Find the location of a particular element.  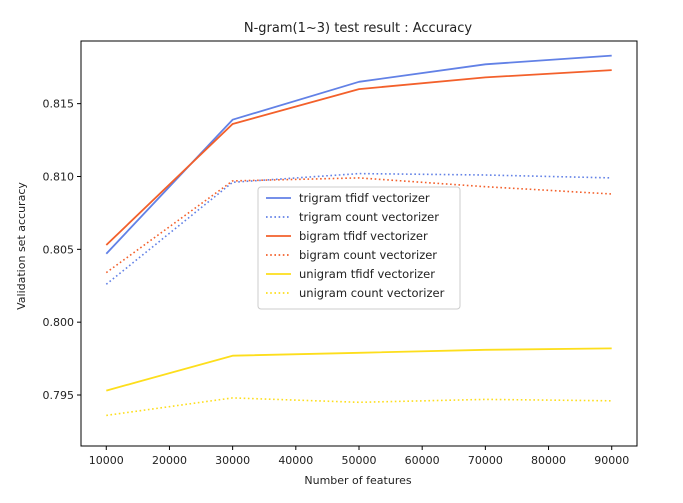

legend-label: bigram tfidf vectorizer is located at coordinates (363, 236).